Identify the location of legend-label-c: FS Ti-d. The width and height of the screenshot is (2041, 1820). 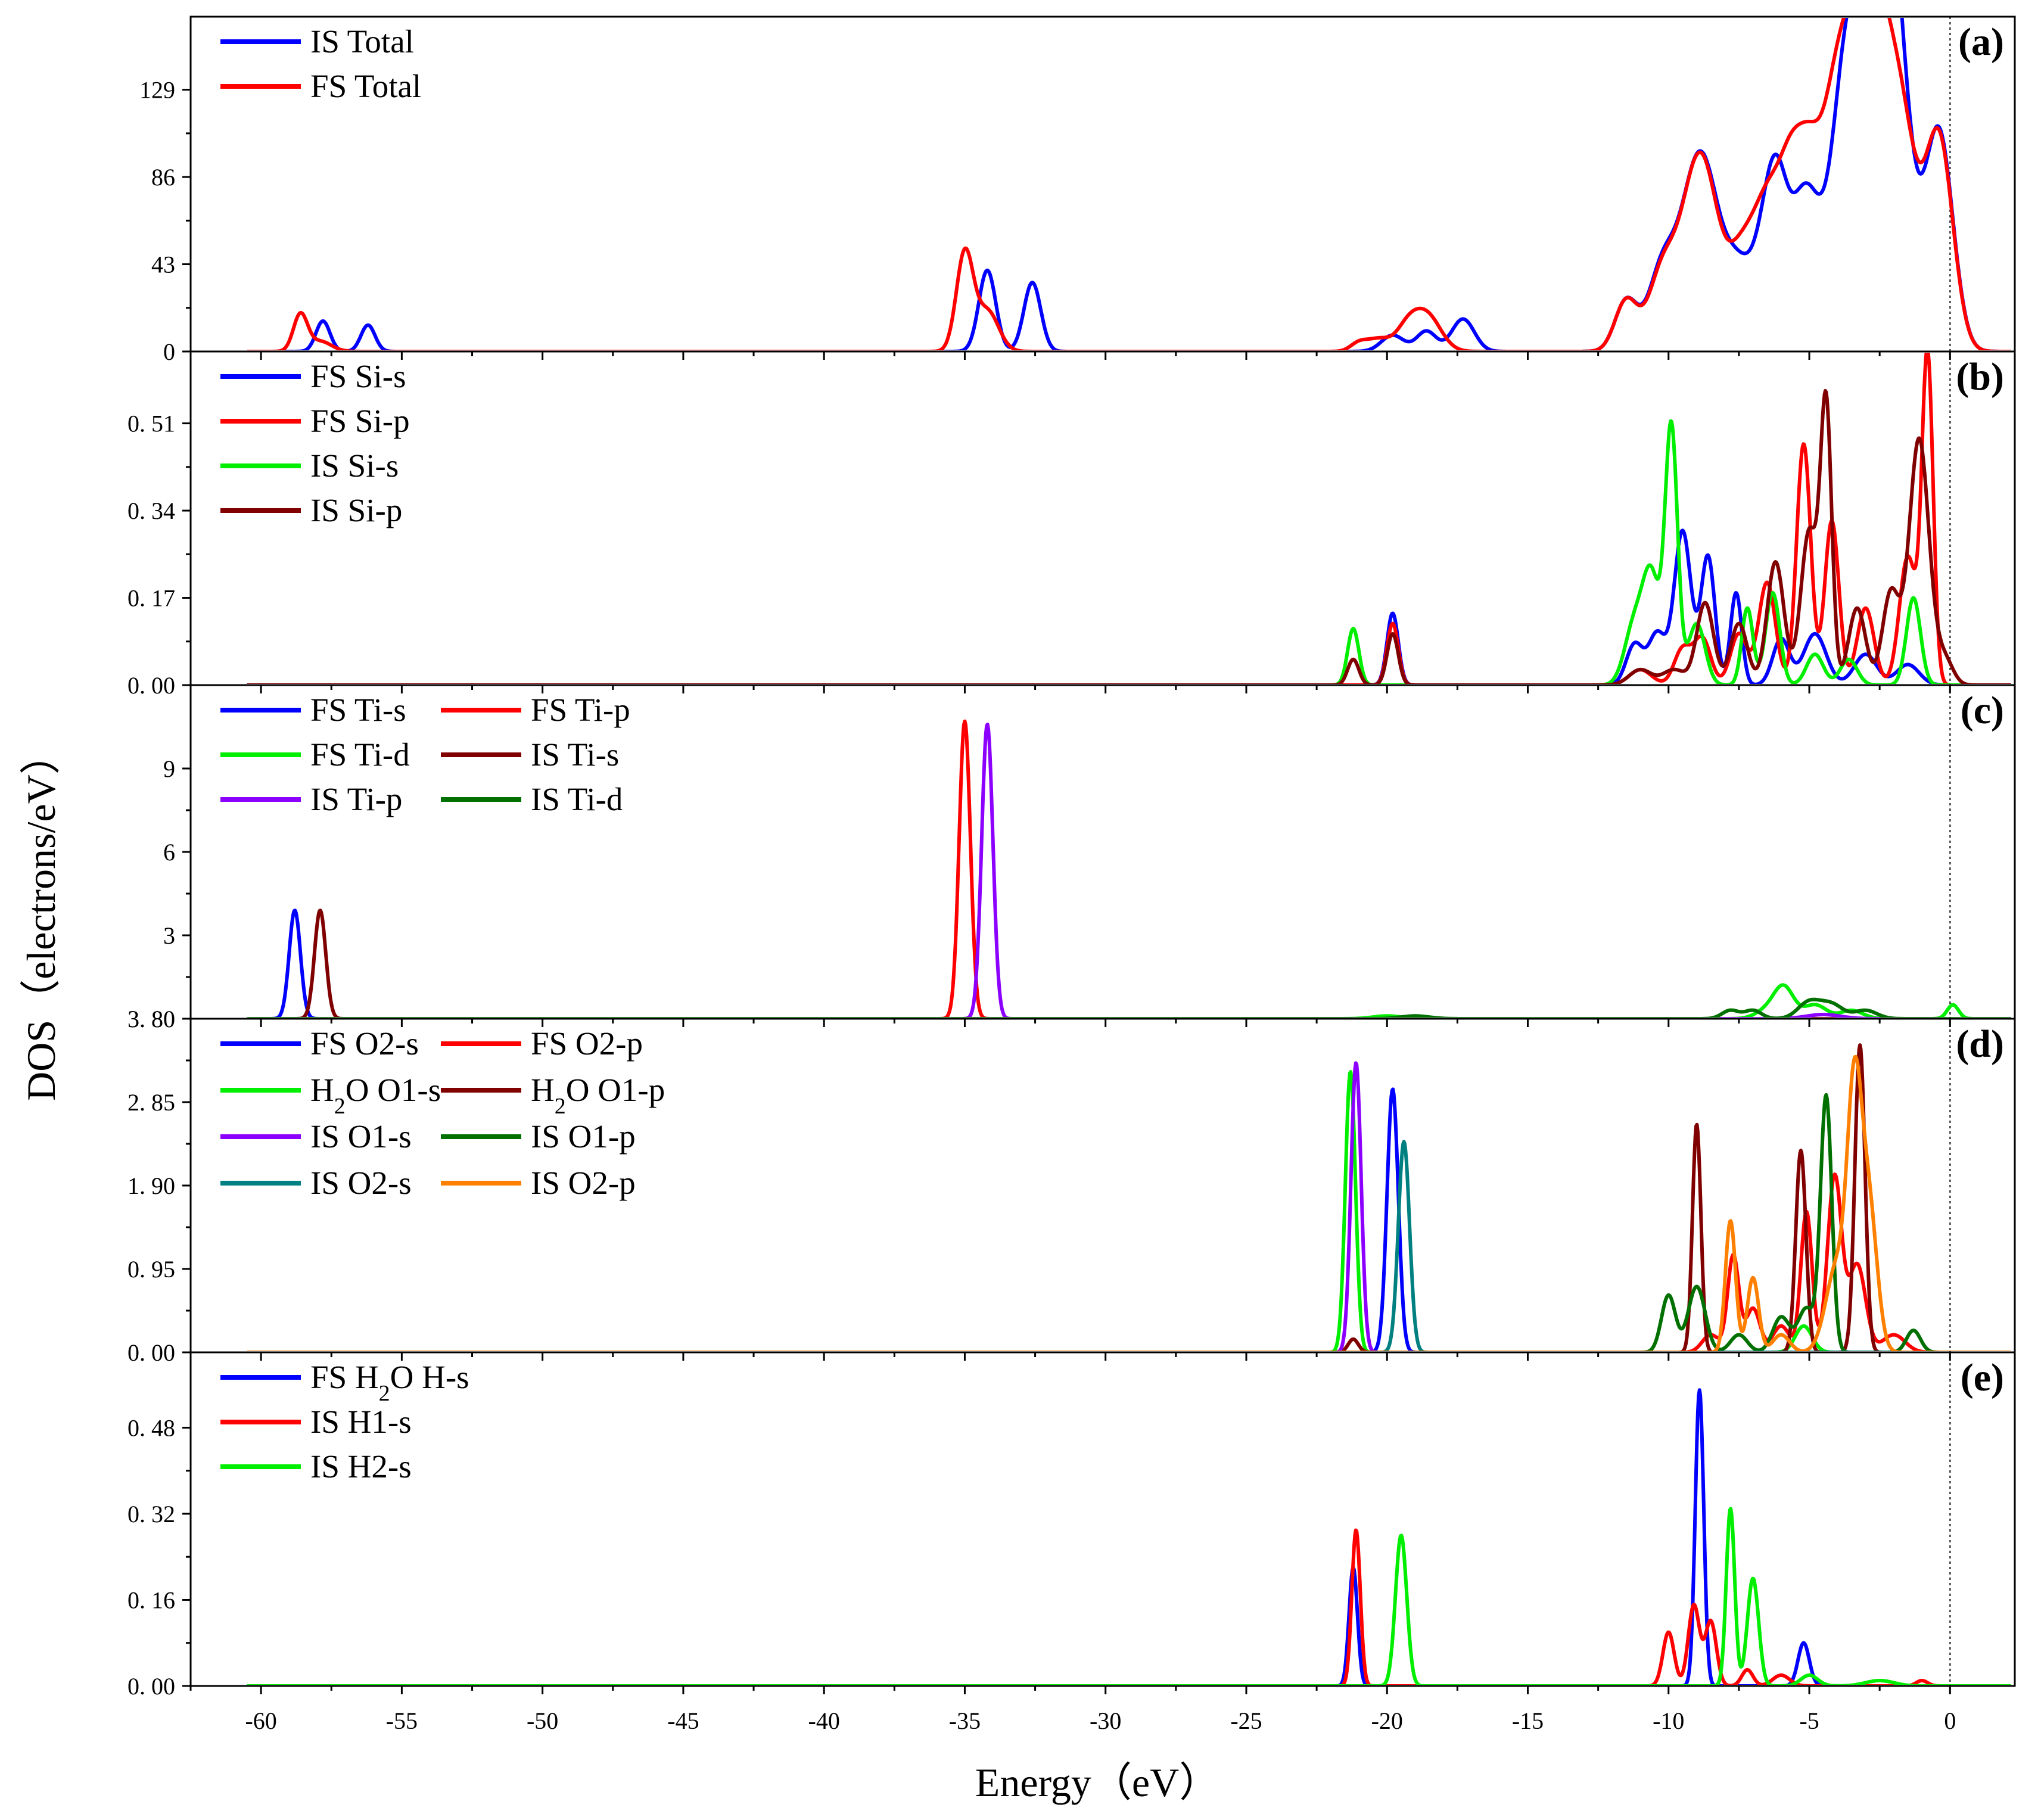
(360, 754).